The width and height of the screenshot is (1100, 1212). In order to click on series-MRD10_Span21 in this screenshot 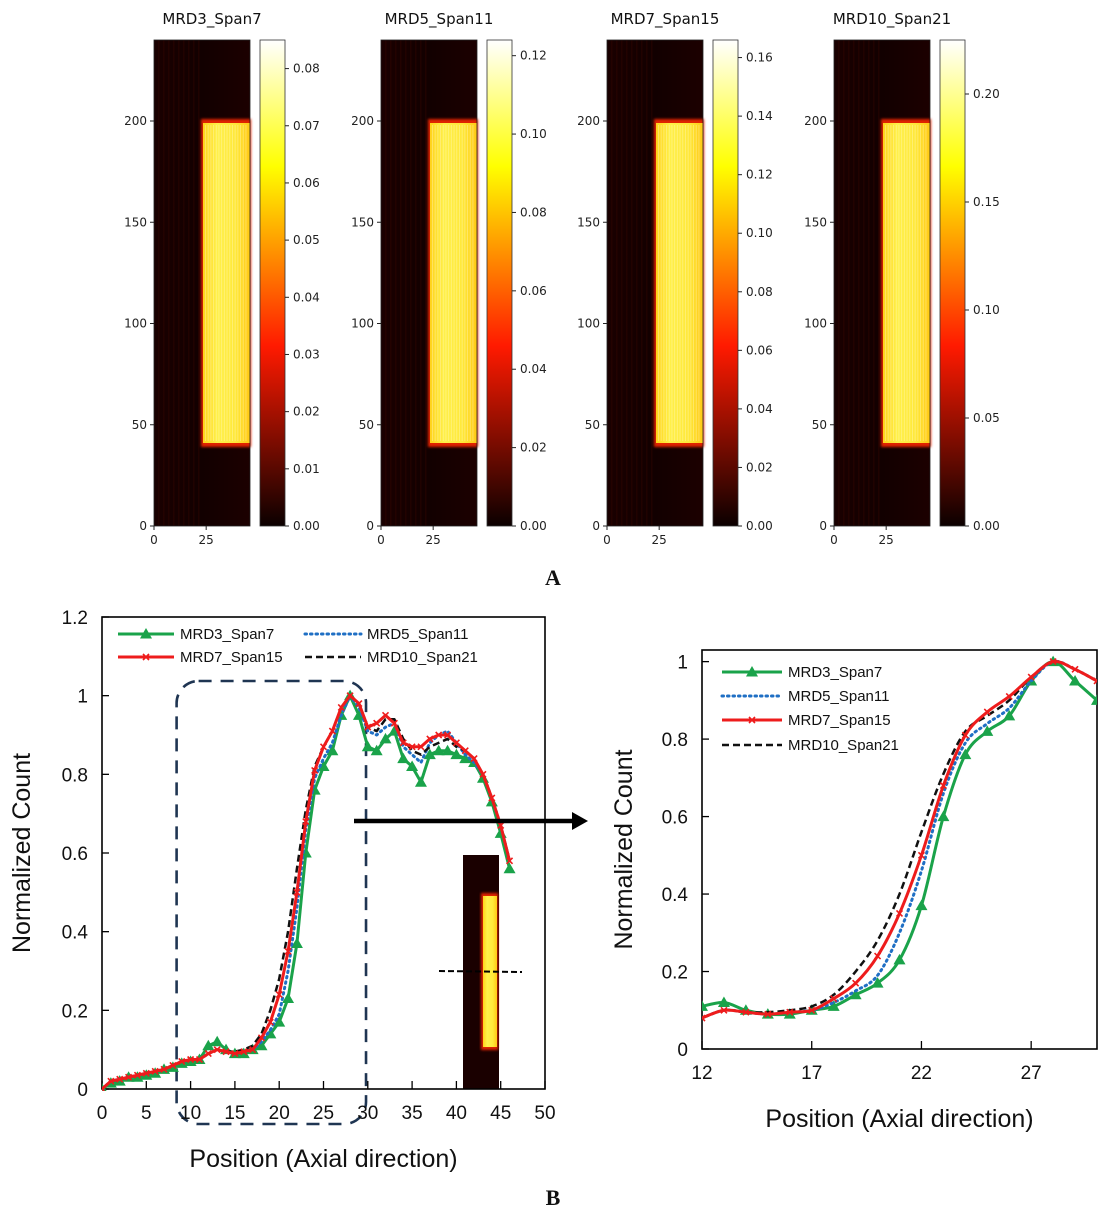, I will do `click(899, 840)`.